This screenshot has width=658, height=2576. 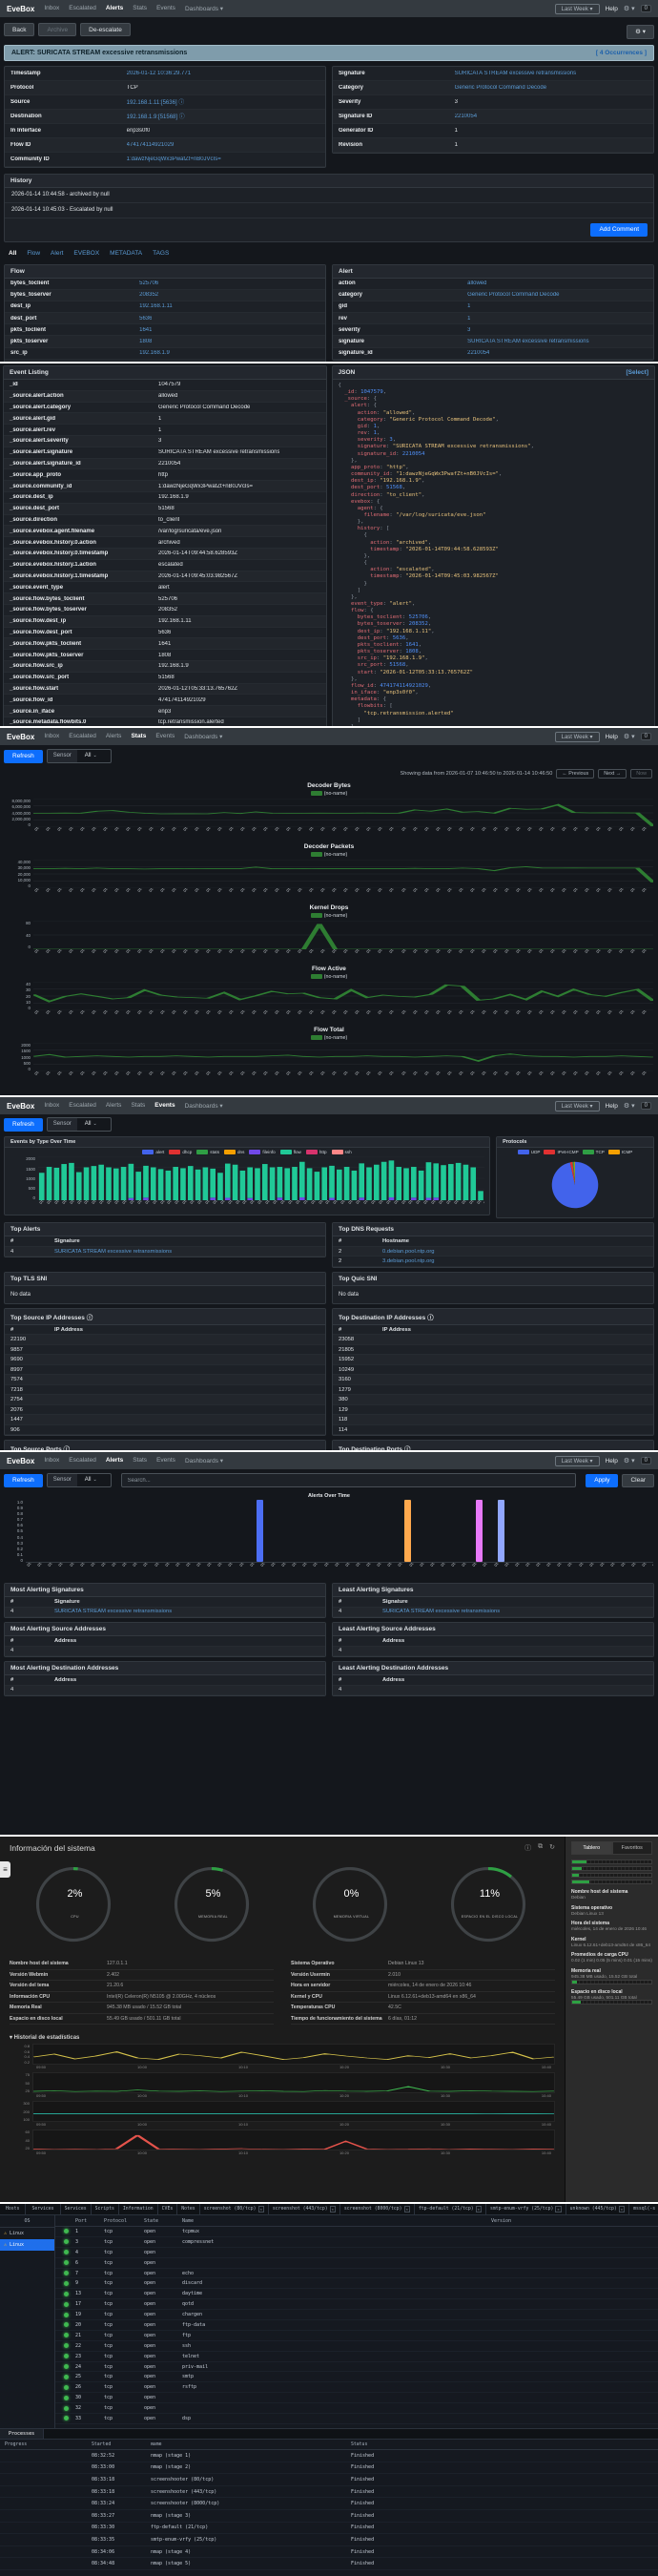 I want to click on service-row: 13 tcp open daytime, so click(x=356, y=2294).